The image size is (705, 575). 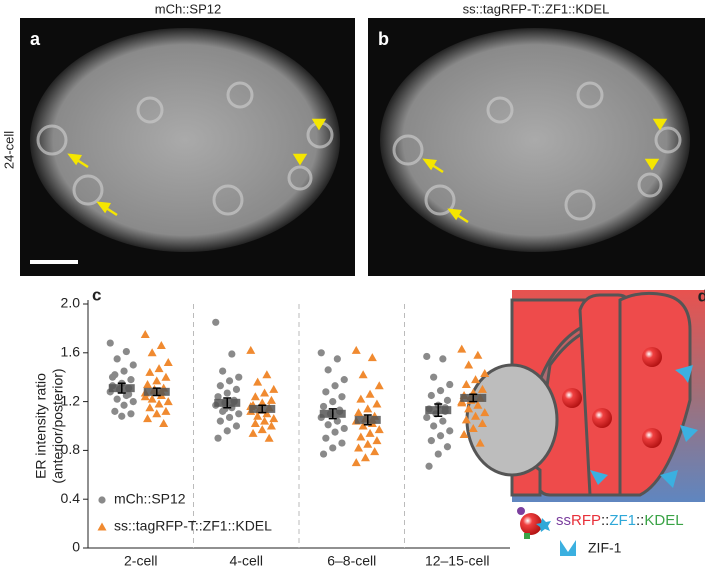 I want to click on y-tick-label: 0.8, so click(x=71, y=449).